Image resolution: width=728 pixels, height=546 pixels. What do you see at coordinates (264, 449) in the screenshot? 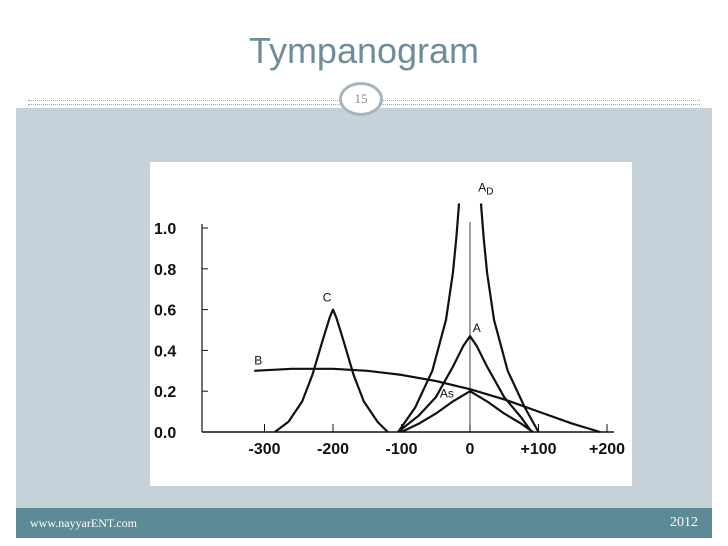
I see `x-tick-label: -300` at bounding box center [264, 449].